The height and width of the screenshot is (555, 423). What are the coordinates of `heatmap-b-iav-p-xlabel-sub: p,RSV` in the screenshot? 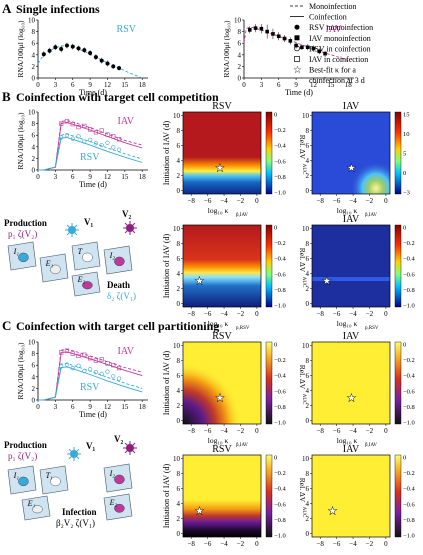 It's located at (372, 328).